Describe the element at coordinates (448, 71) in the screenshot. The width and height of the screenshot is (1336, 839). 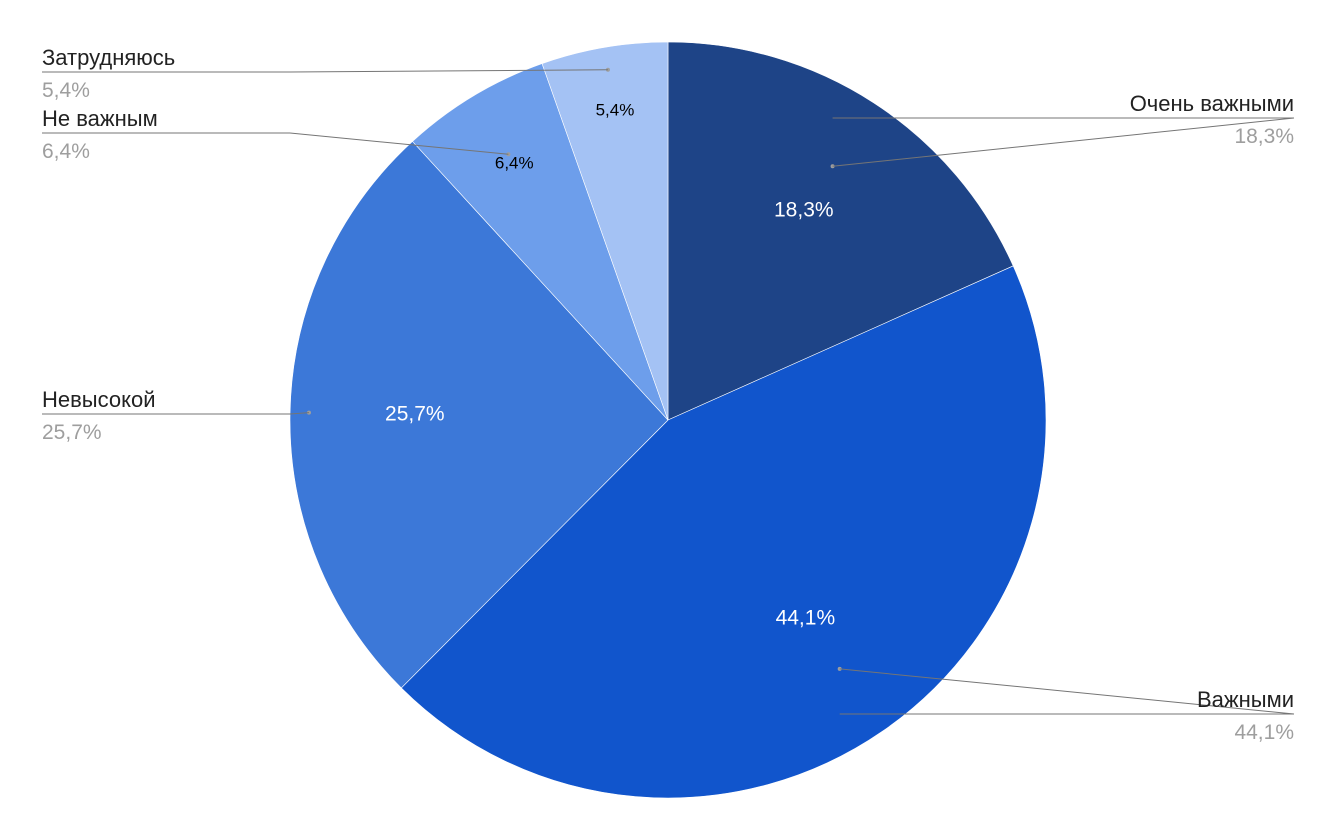
I see `slice-5-leader-line` at that location.